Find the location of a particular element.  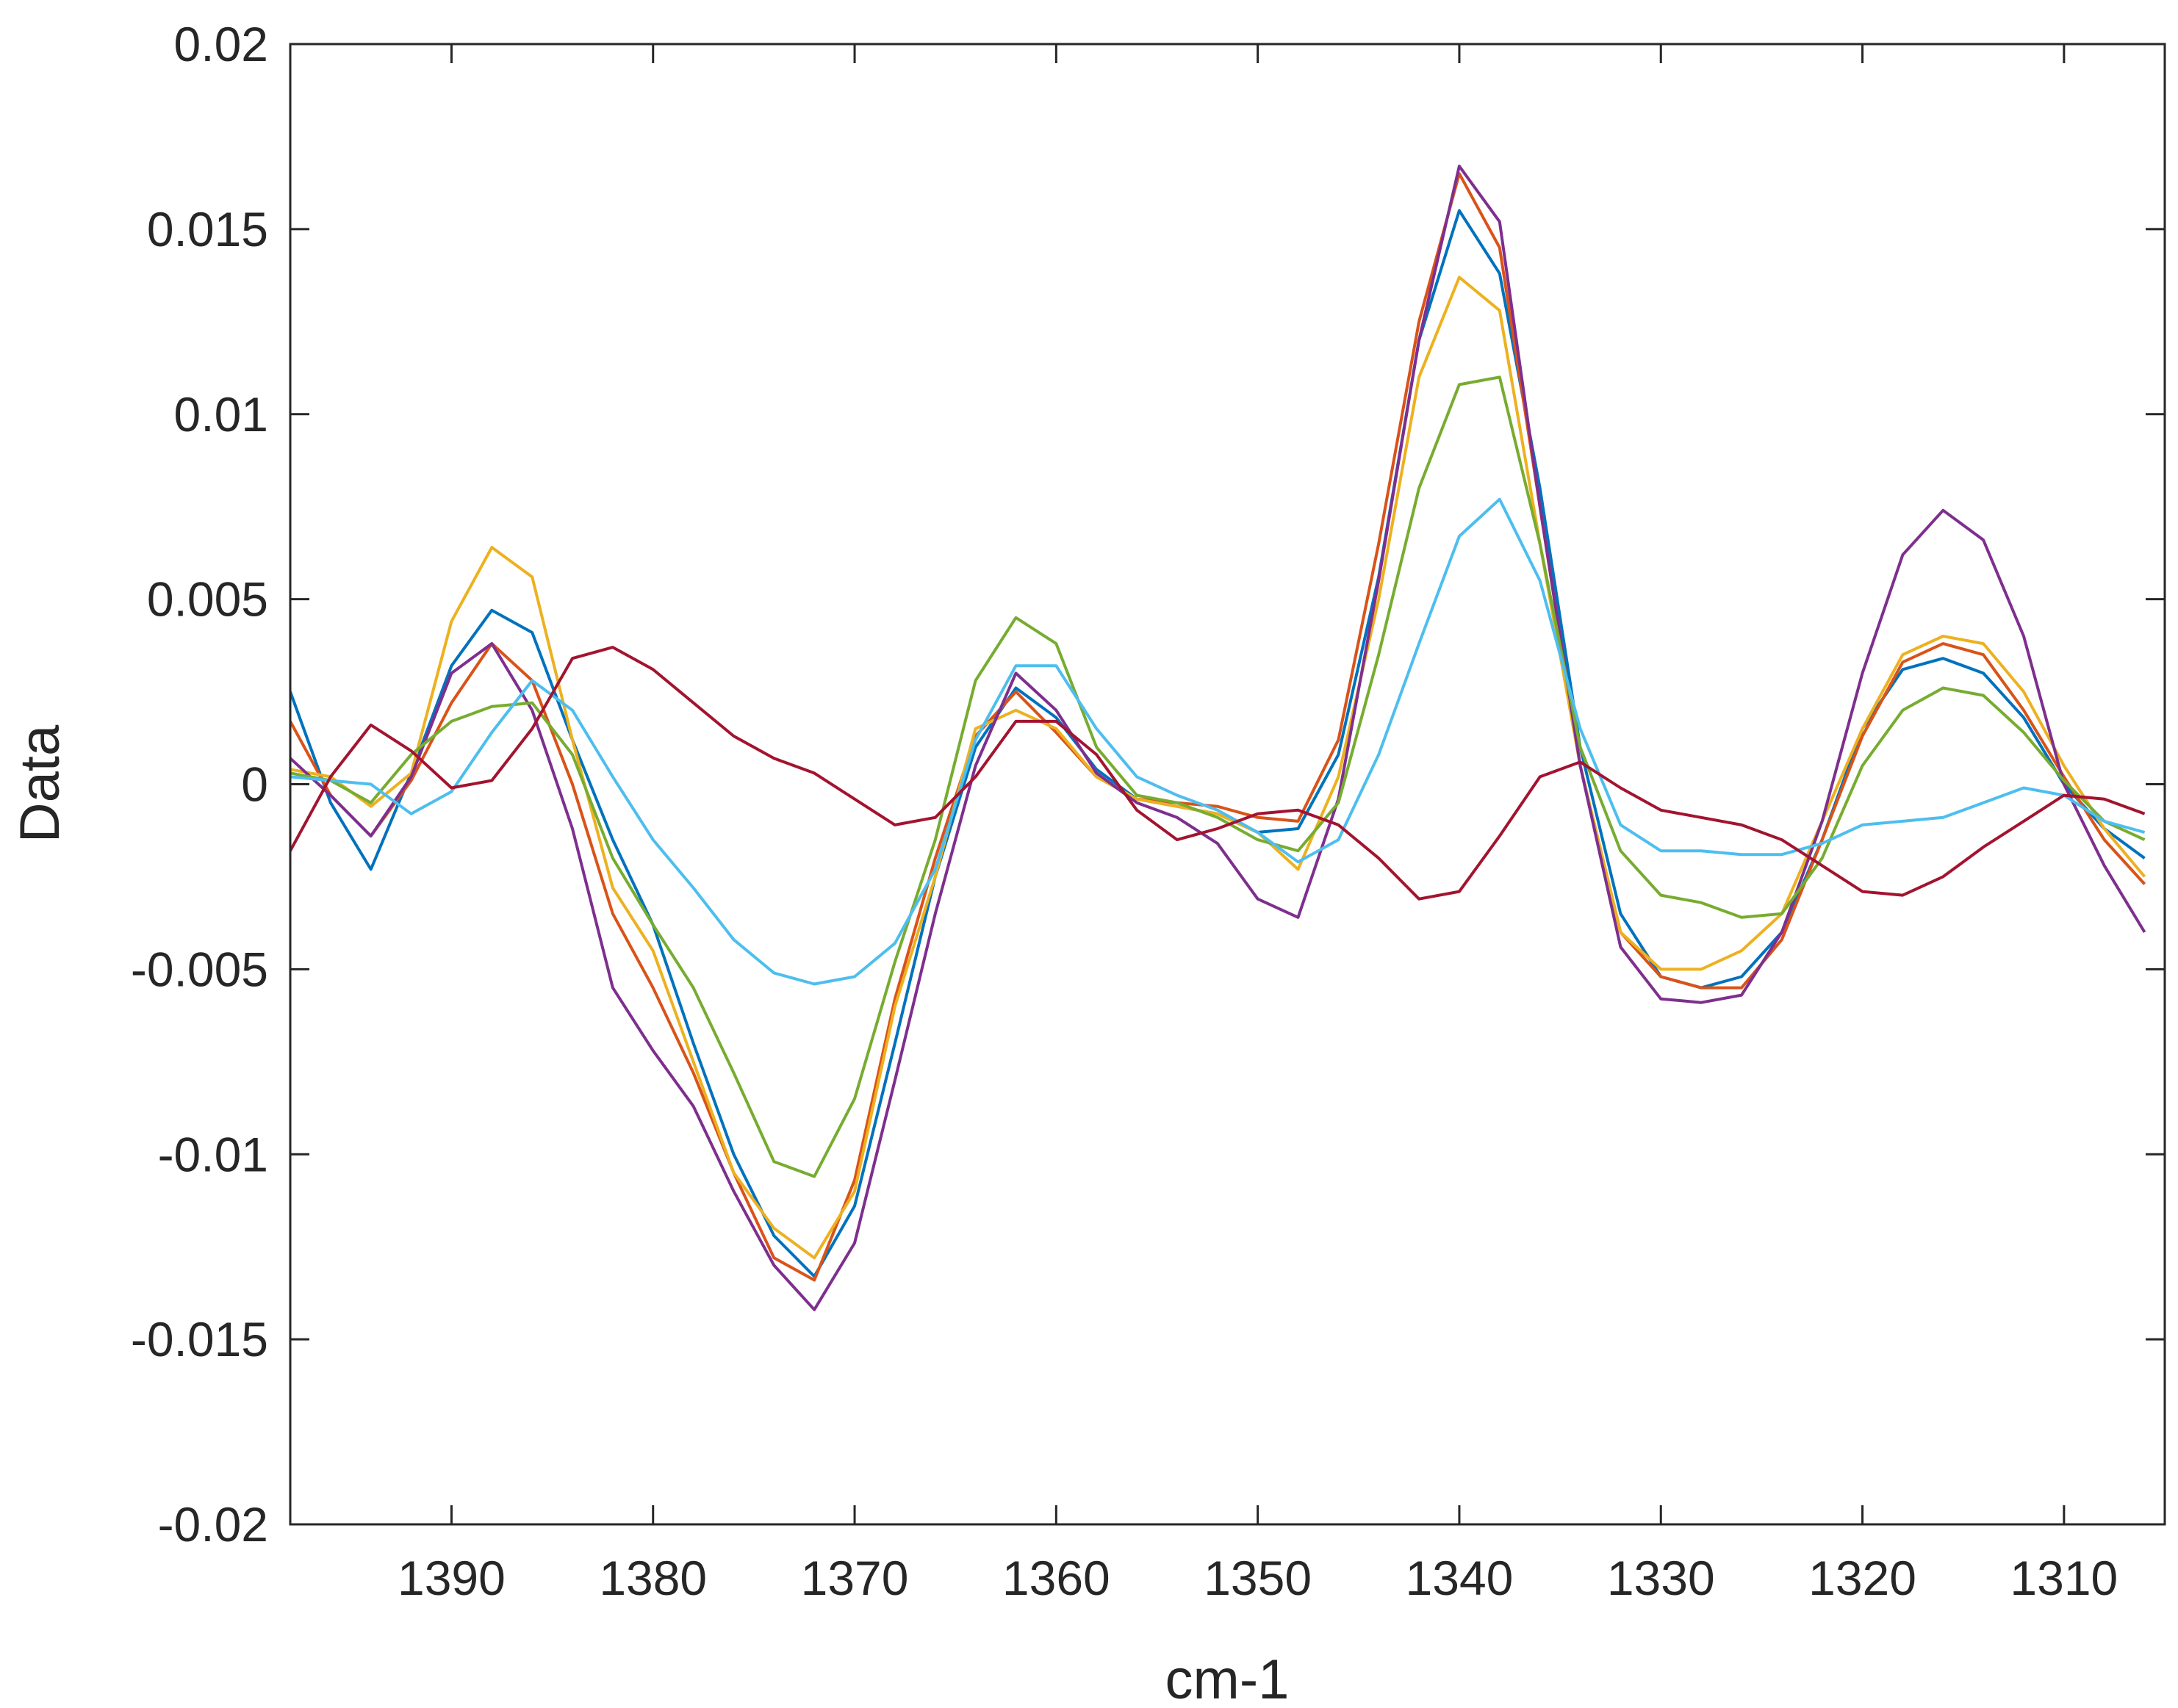

x-tick-label-2: 1380 is located at coordinates (653, 1578).